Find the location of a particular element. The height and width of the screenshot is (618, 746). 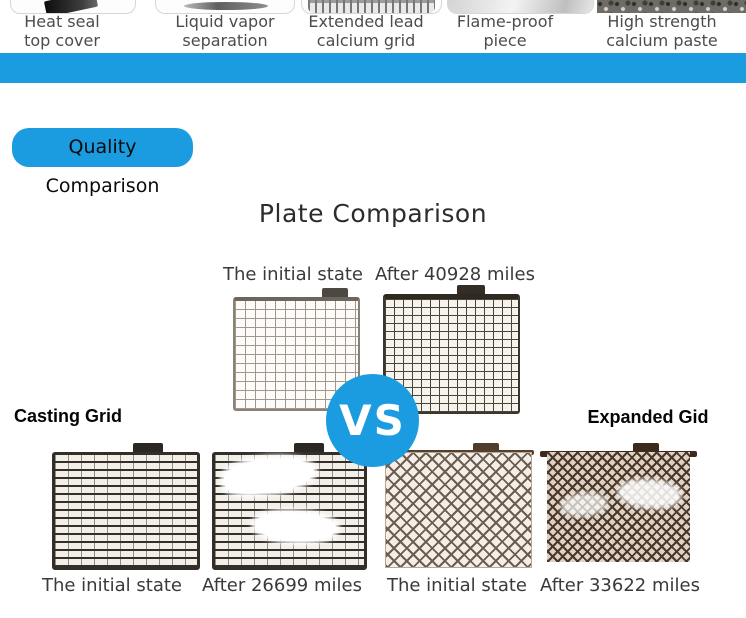

feature-caption-heat-seal: Heat seal top cover is located at coordinates (71, 31).